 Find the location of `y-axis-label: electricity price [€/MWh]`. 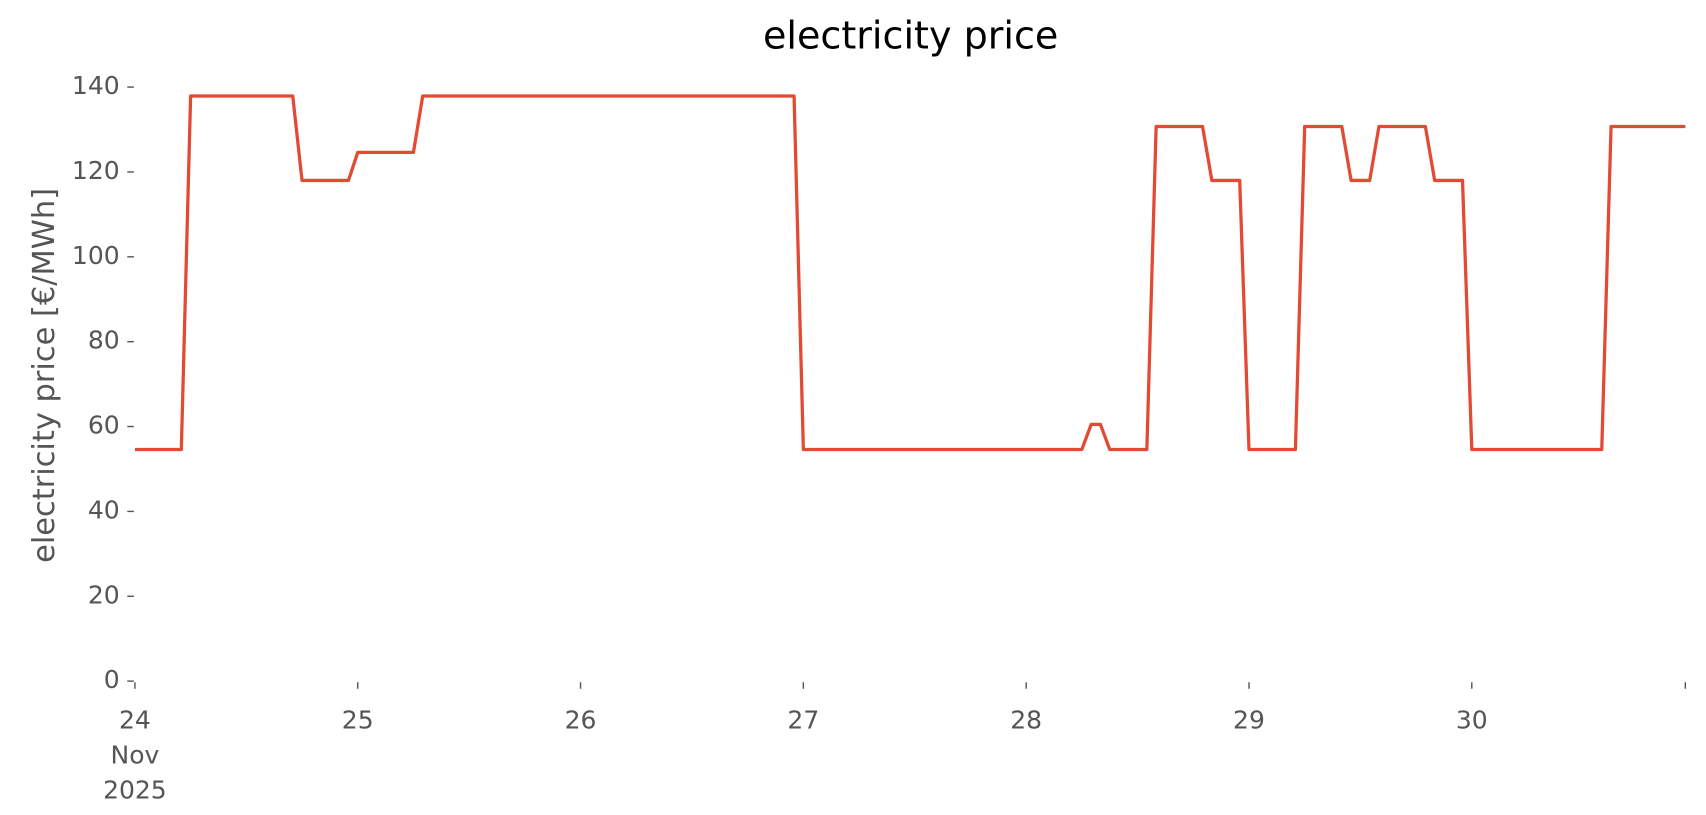

y-axis-label: electricity price [€/MWh] is located at coordinates (44, 375).